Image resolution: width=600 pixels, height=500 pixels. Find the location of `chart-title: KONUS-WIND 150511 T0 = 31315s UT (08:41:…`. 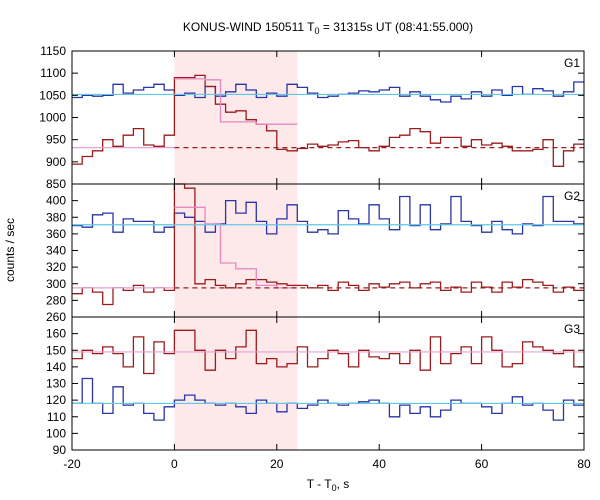

chart-title: KONUS-WIND 150511 T0 = 31315s UT (08:41:… is located at coordinates (328, 28).